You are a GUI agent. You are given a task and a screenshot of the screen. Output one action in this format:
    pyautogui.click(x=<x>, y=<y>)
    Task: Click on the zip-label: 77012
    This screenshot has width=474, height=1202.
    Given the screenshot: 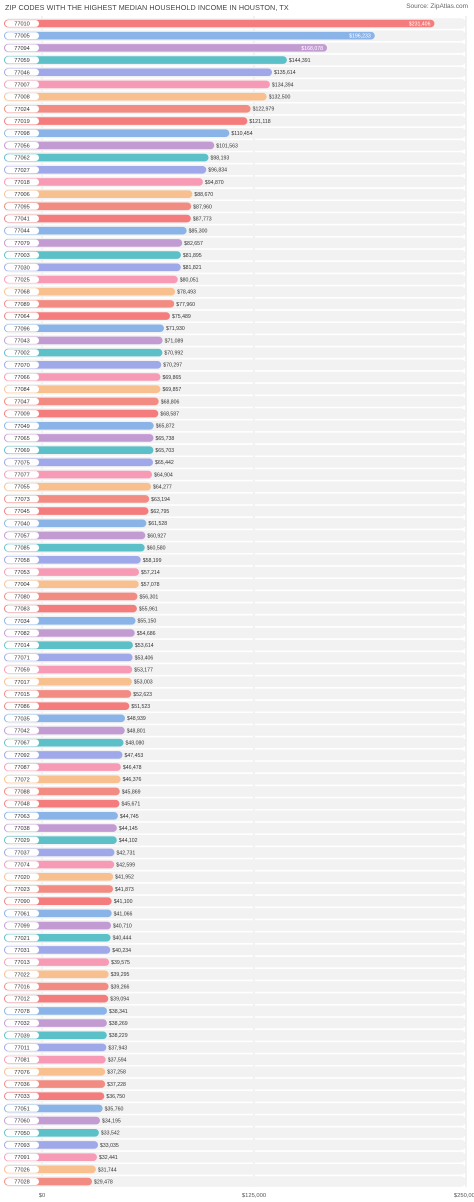 What is the action you would take?
    pyautogui.click(x=22, y=1000)
    